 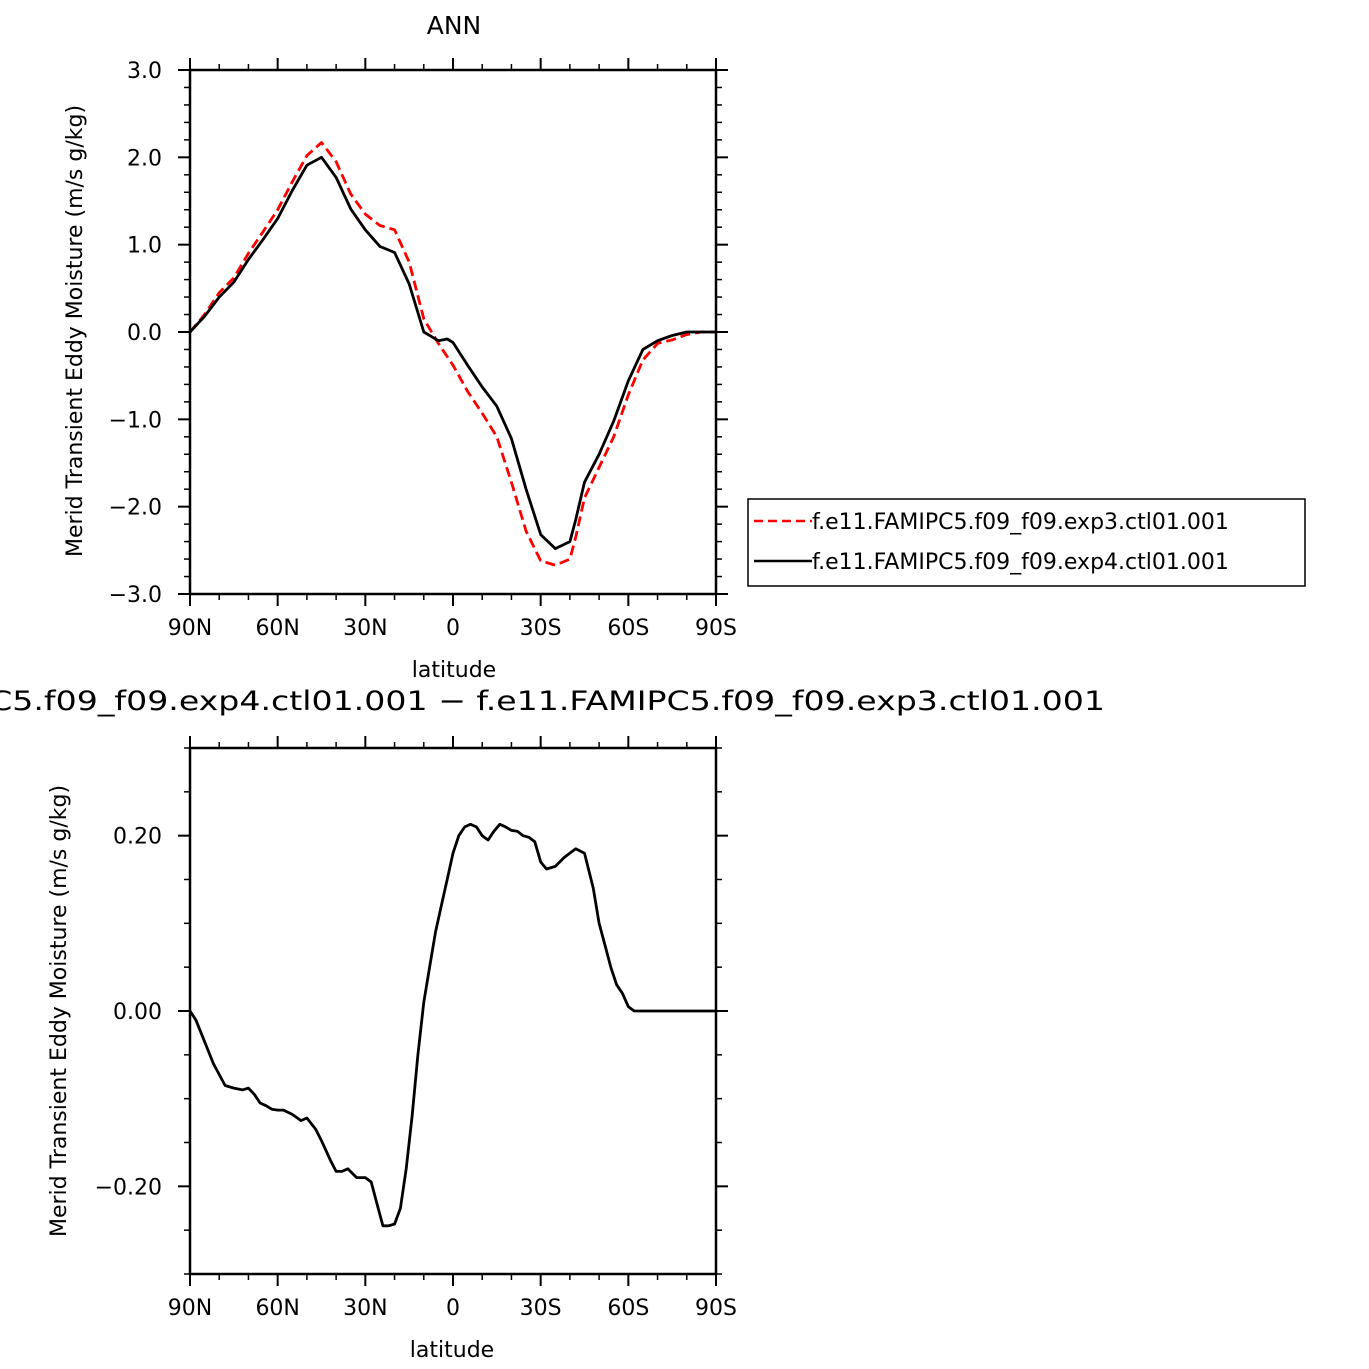 What do you see at coordinates (365, 628) in the screenshot?
I see `top-x-tick-label: 30N` at bounding box center [365, 628].